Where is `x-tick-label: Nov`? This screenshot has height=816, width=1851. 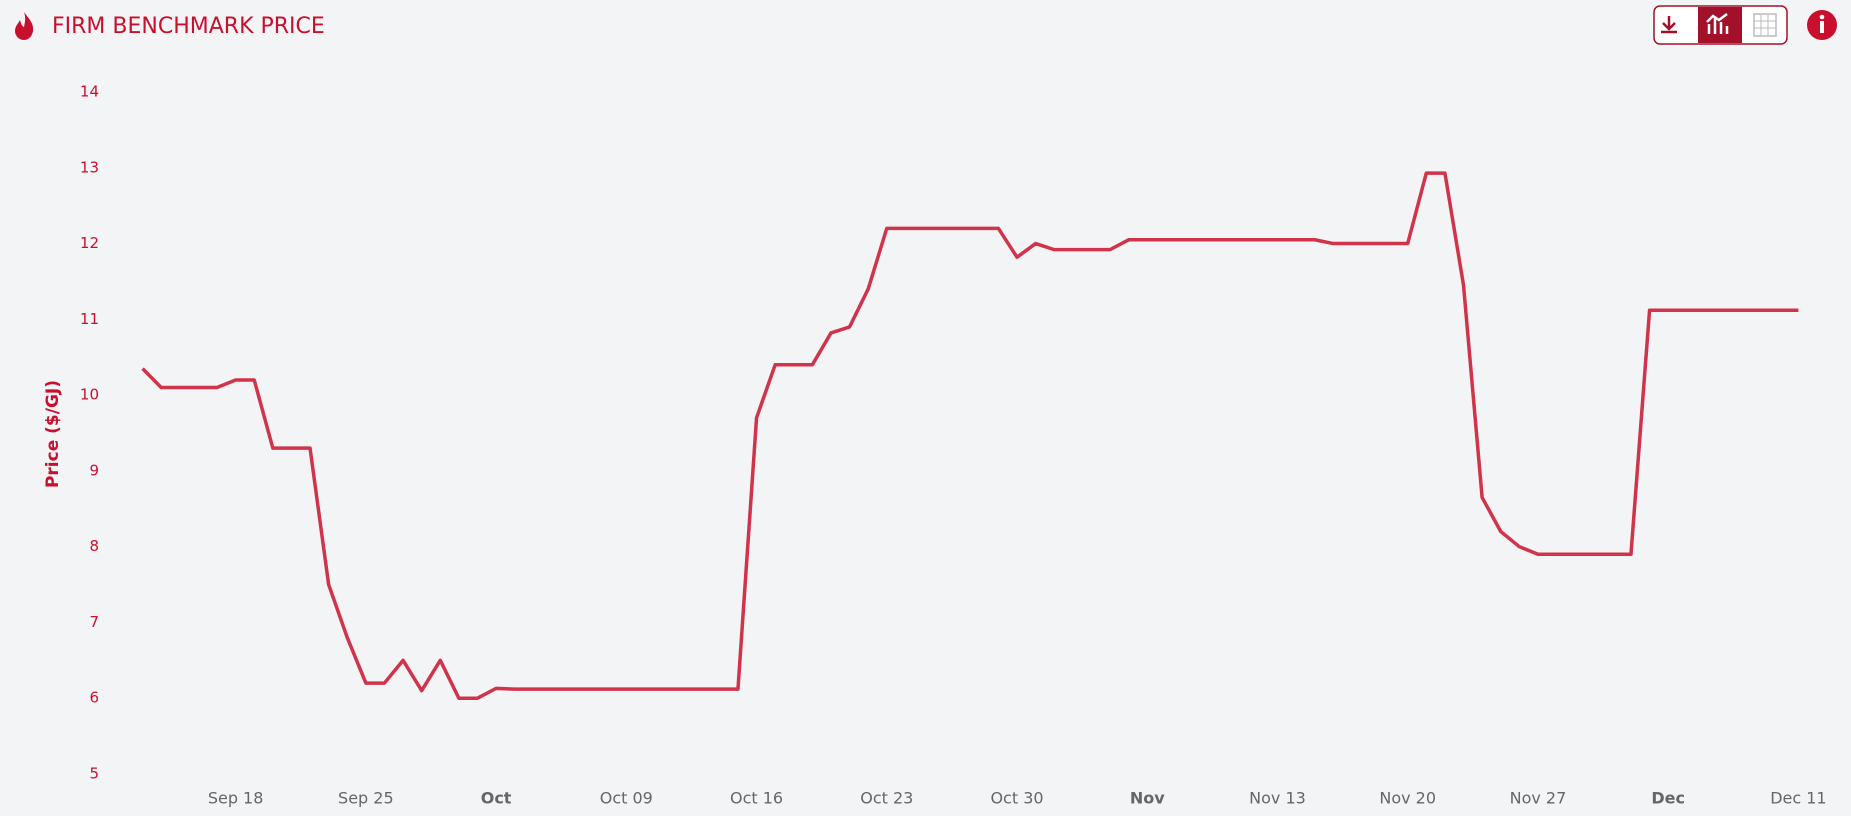
x-tick-label: Nov is located at coordinates (1147, 798).